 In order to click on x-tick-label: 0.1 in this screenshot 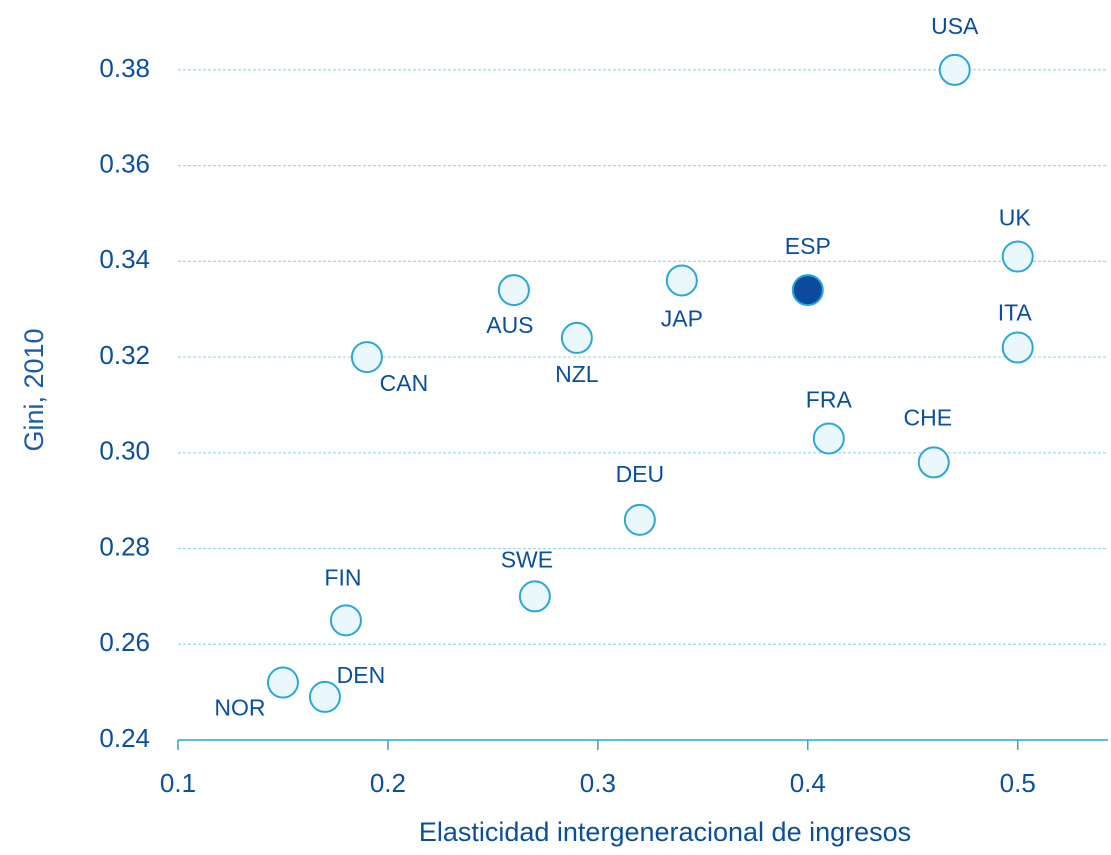, I will do `click(178, 783)`.